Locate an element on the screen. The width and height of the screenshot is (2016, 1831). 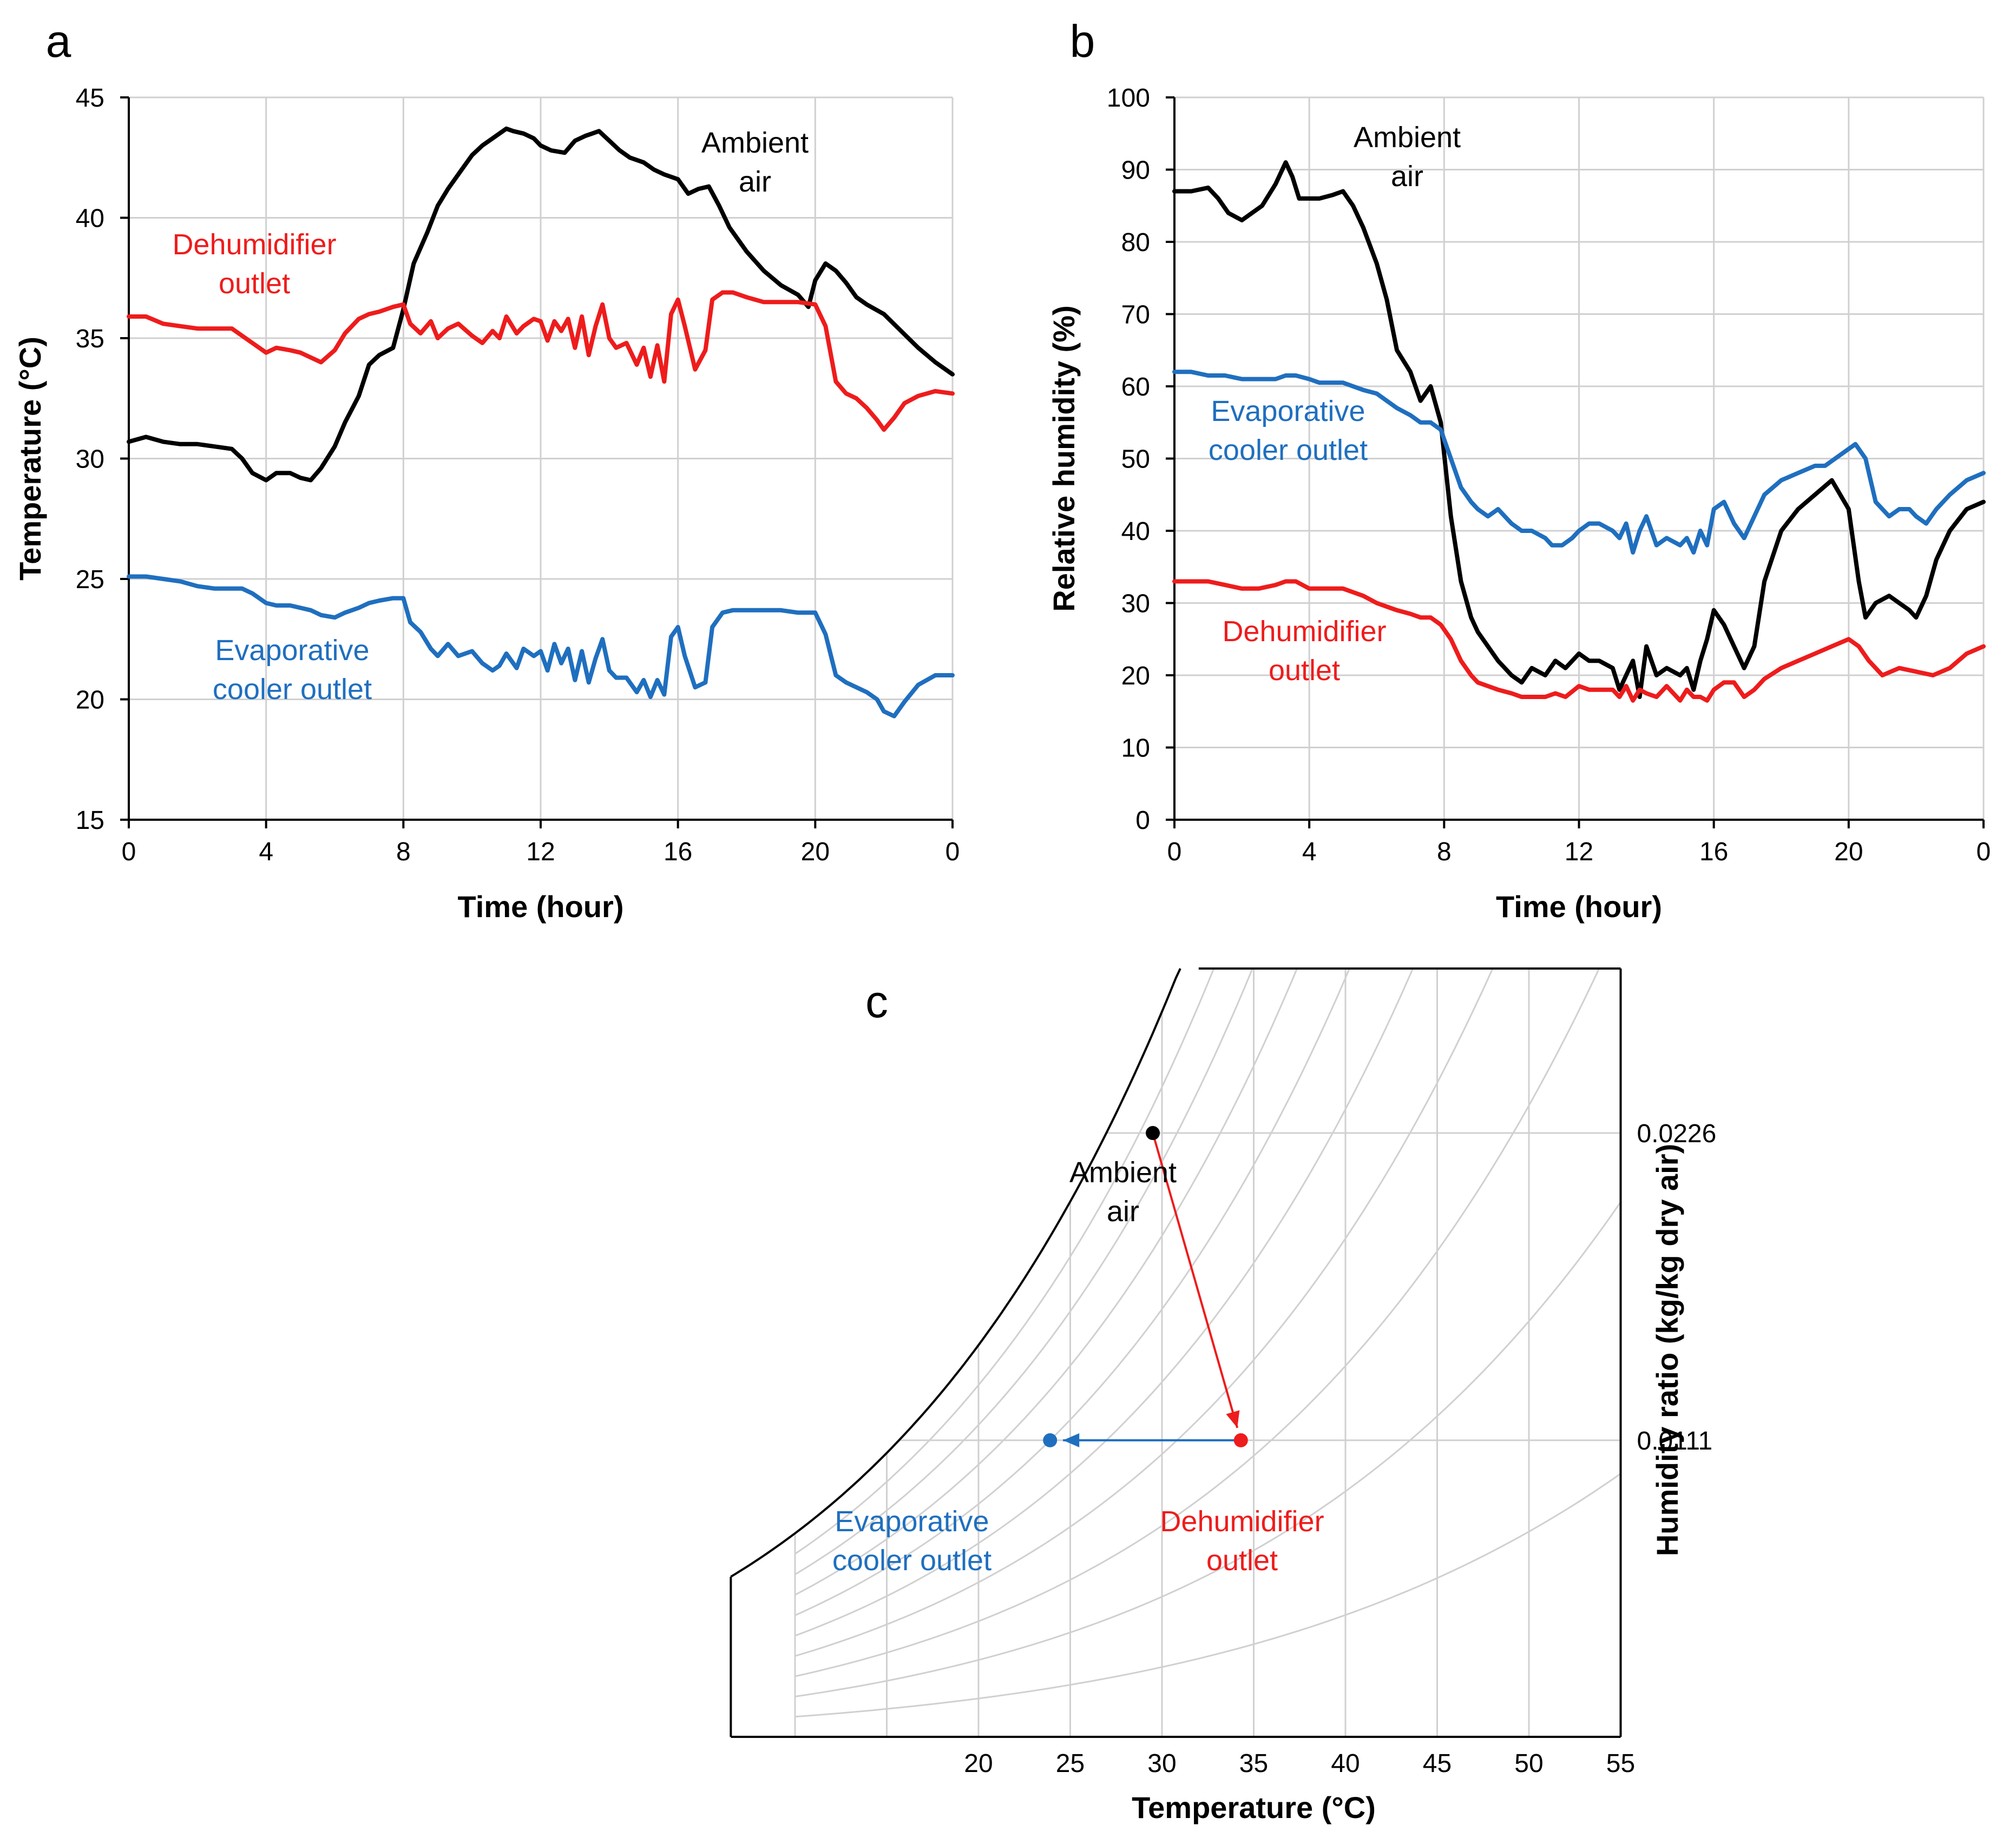
y-tick-label: 45 is located at coordinates (90, 99).